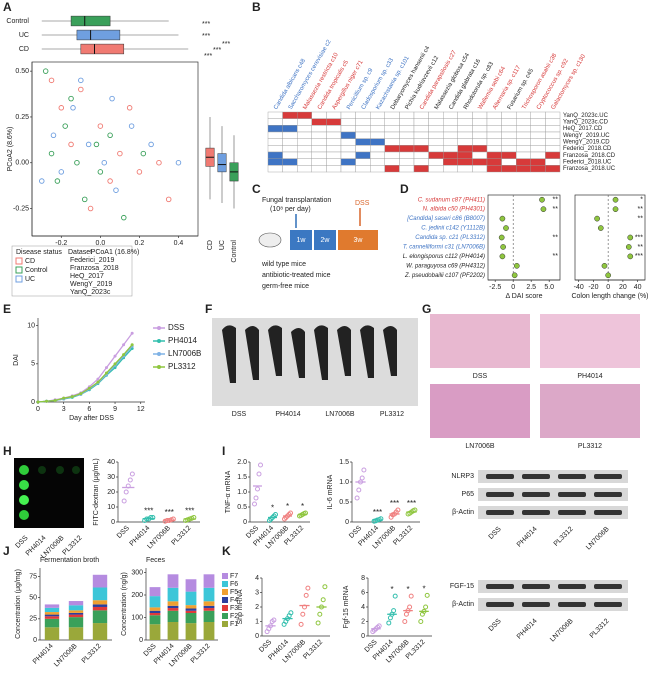  Describe the element at coordinates (184, 353) in the screenshot. I see `legend-label: LN7006B` at that location.